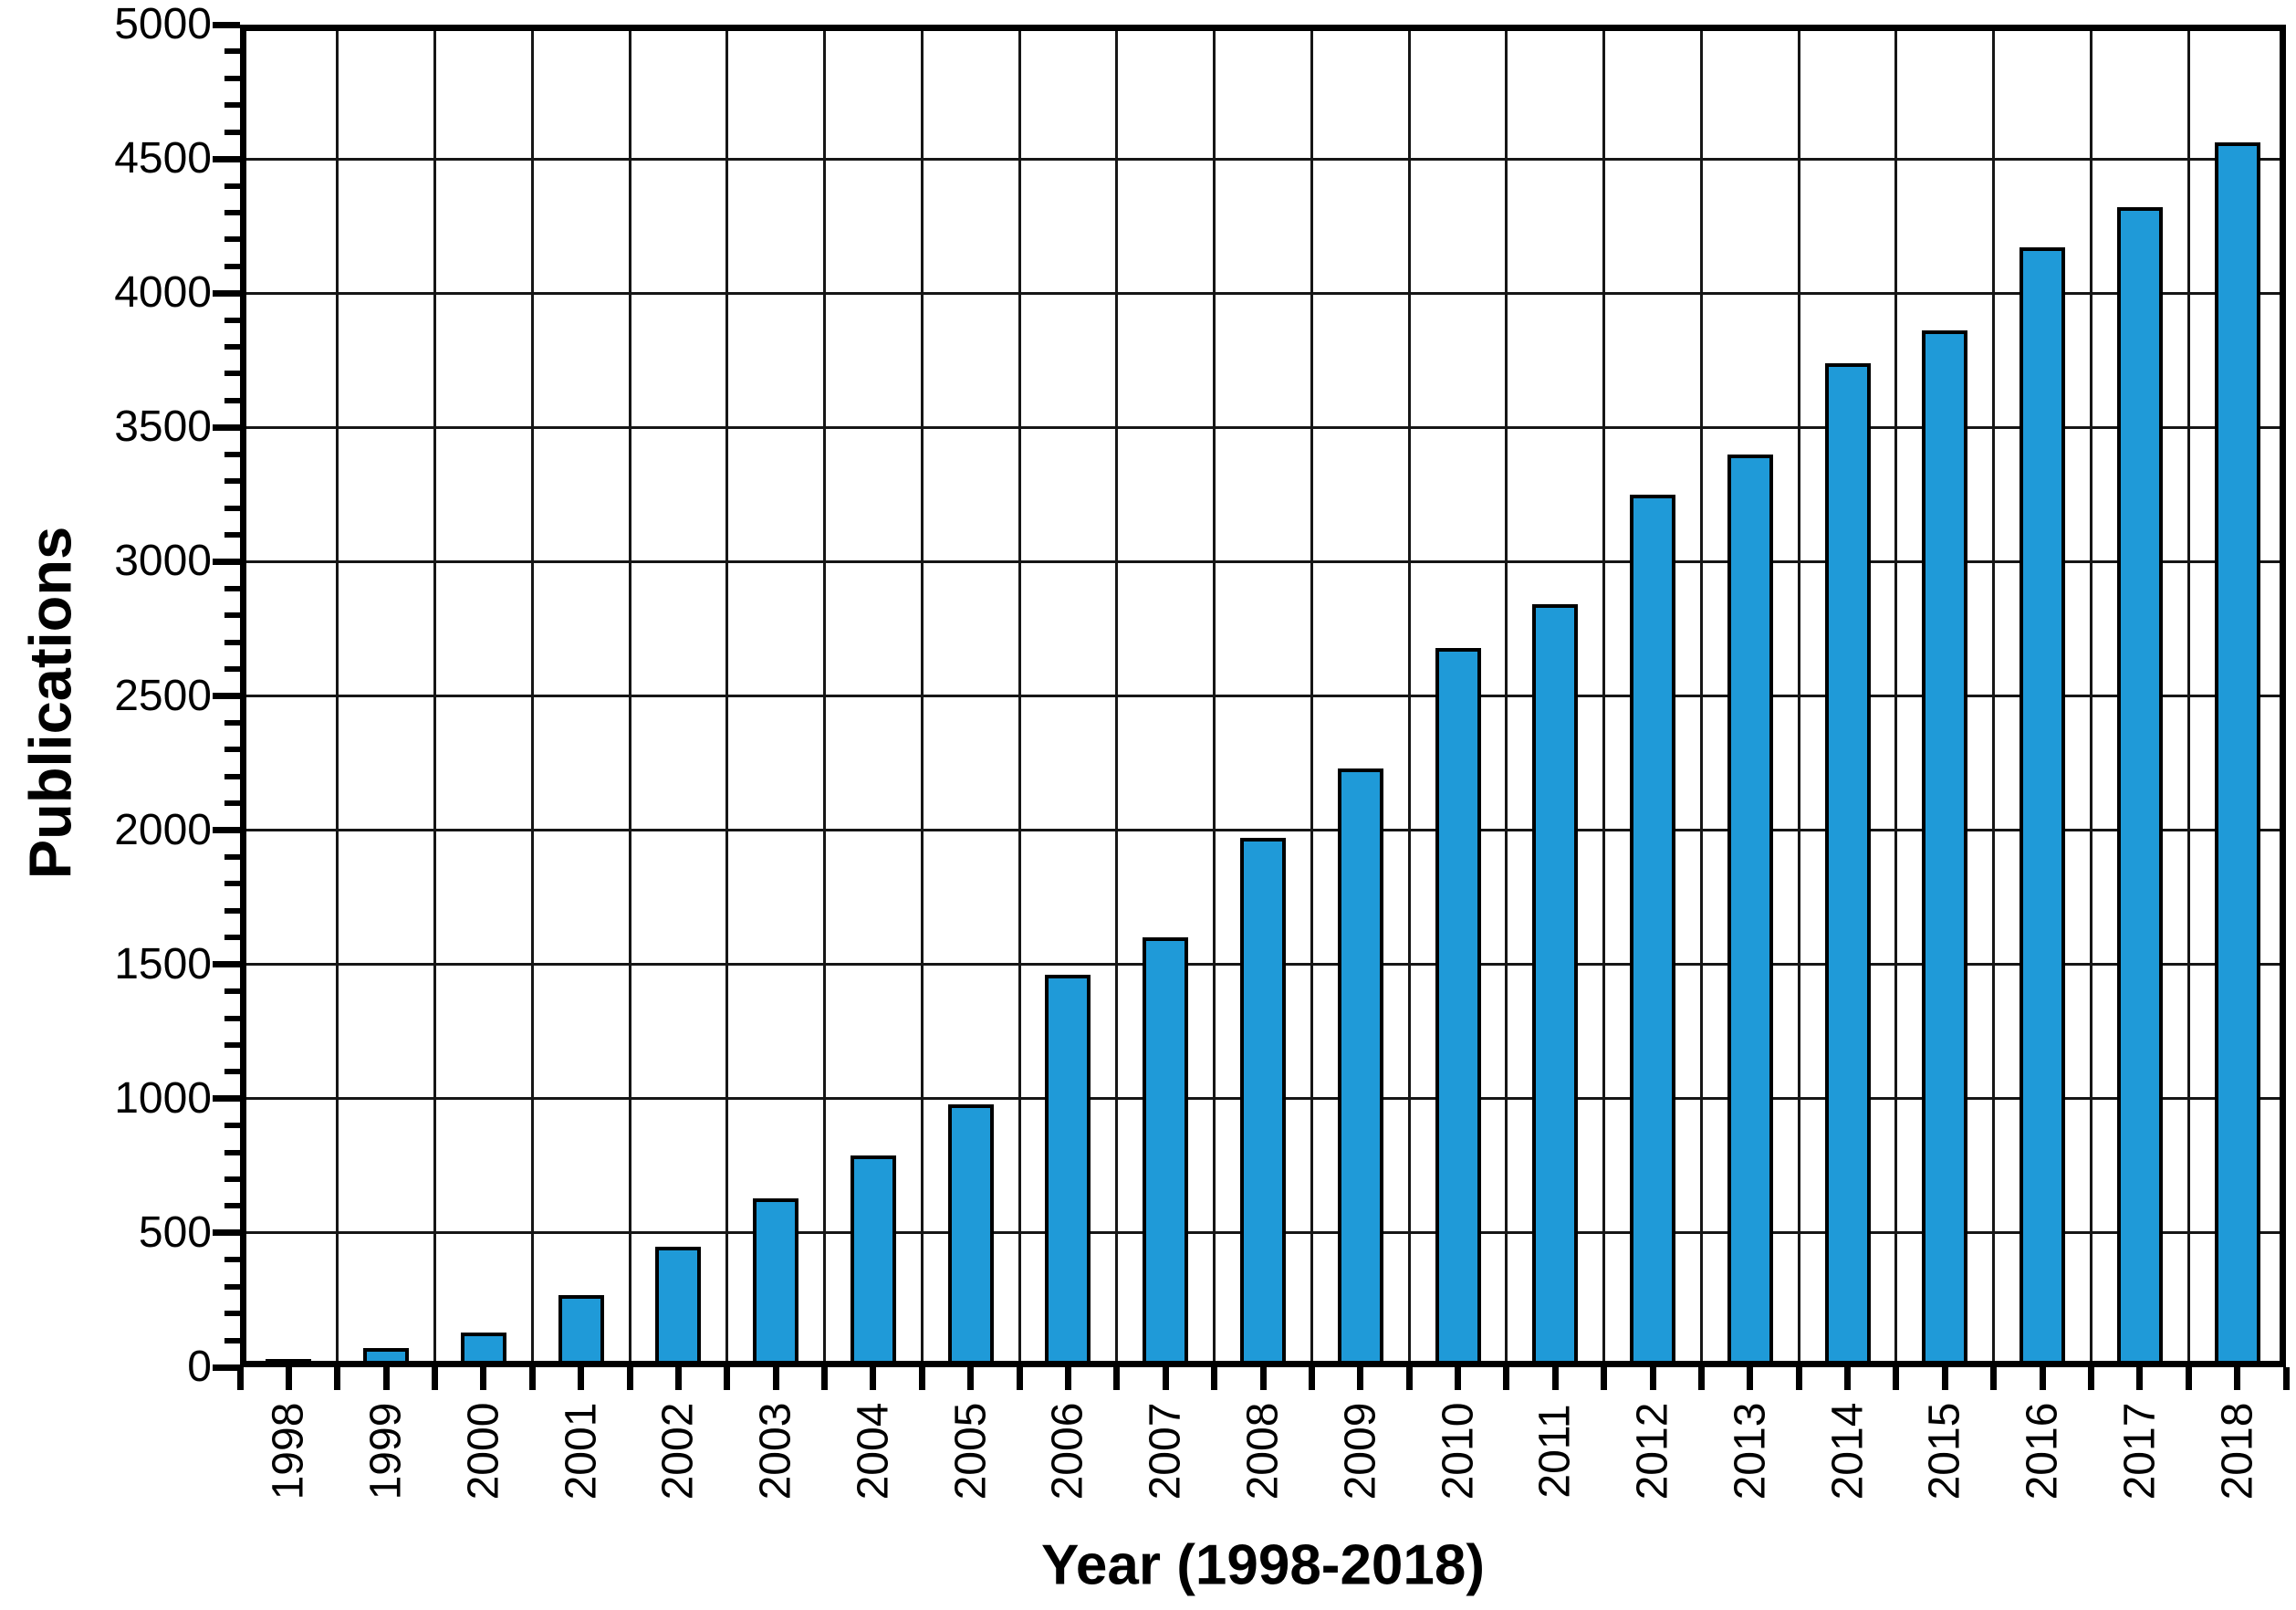 The image size is (2296, 1610). Describe the element at coordinates (163, 829) in the screenshot. I see `y-tick-label: 2000` at that location.